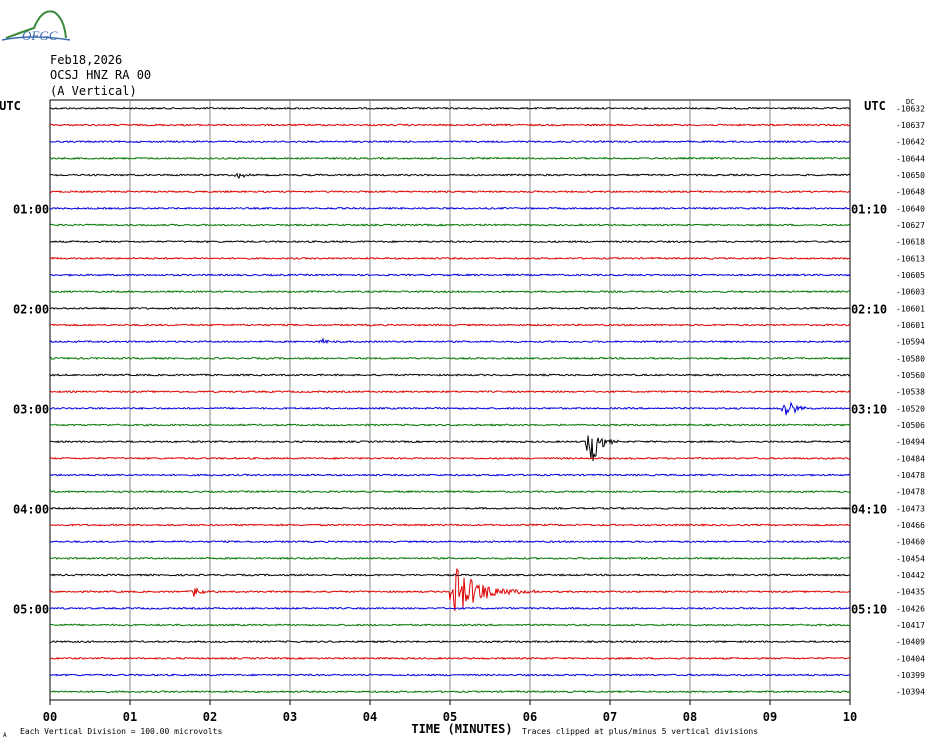 This screenshot has width=930, height=744. Describe the element at coordinates (290, 717) in the screenshot. I see `x-tick-label: 03` at that location.